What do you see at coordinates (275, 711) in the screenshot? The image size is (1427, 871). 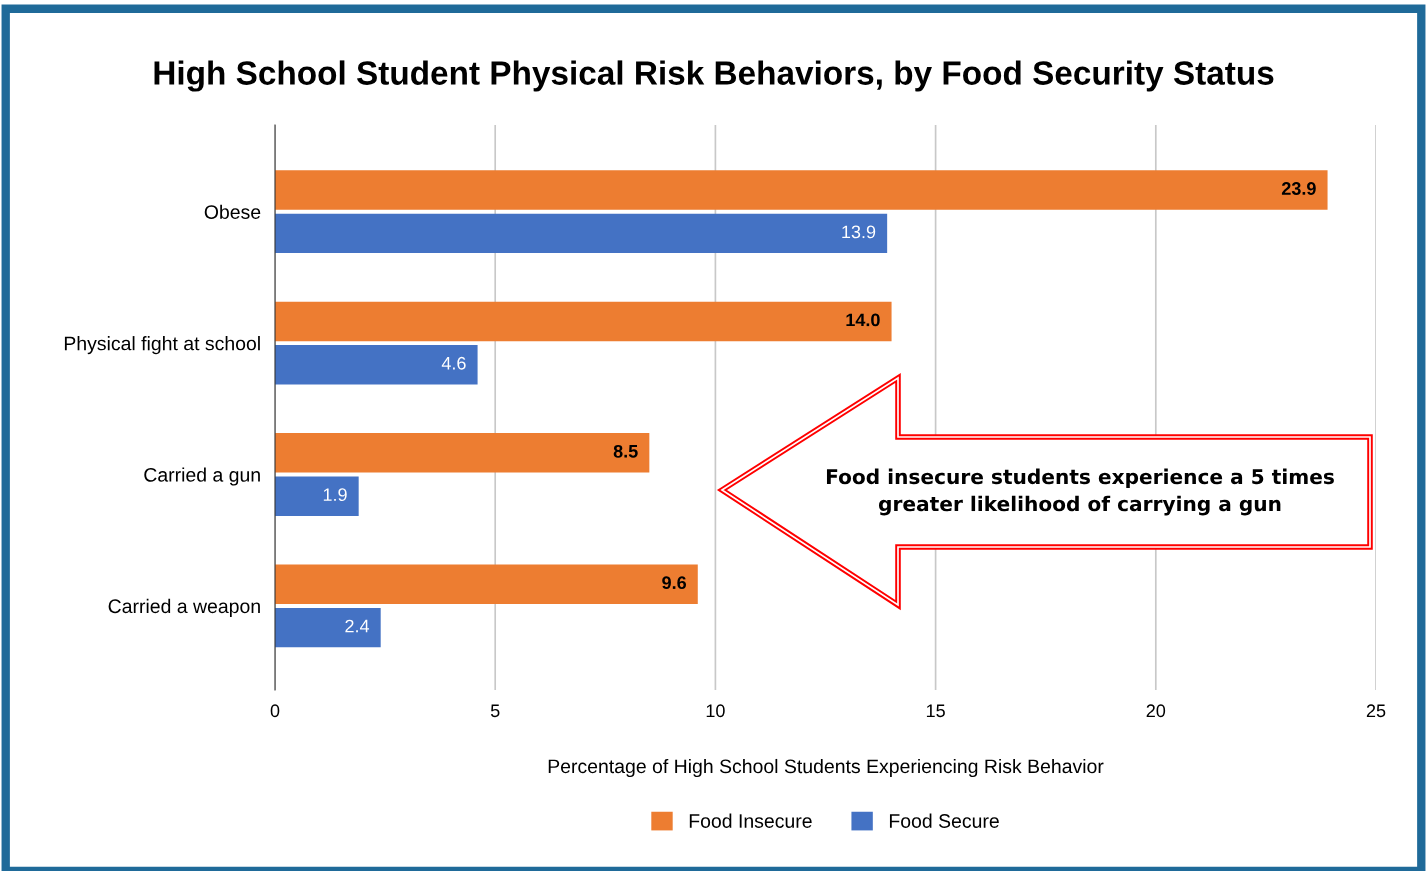 I see `x-tick-label: 0` at bounding box center [275, 711].